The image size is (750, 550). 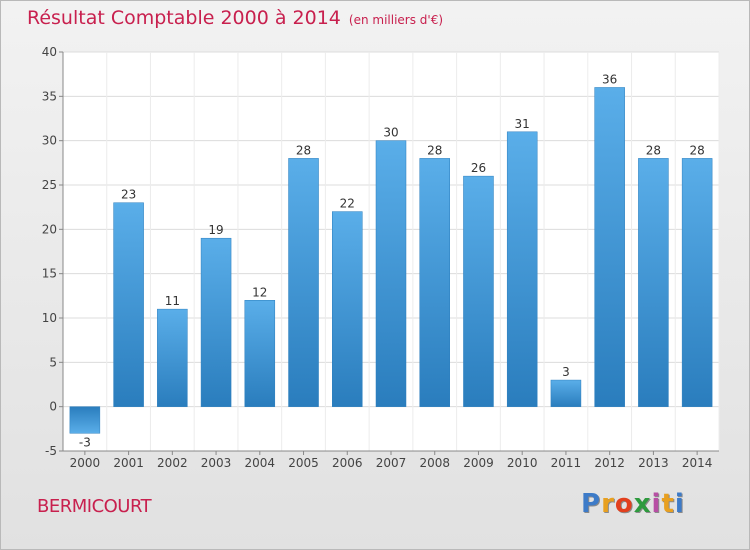 I want to click on x-tick-label: 2004, so click(x=260, y=463).